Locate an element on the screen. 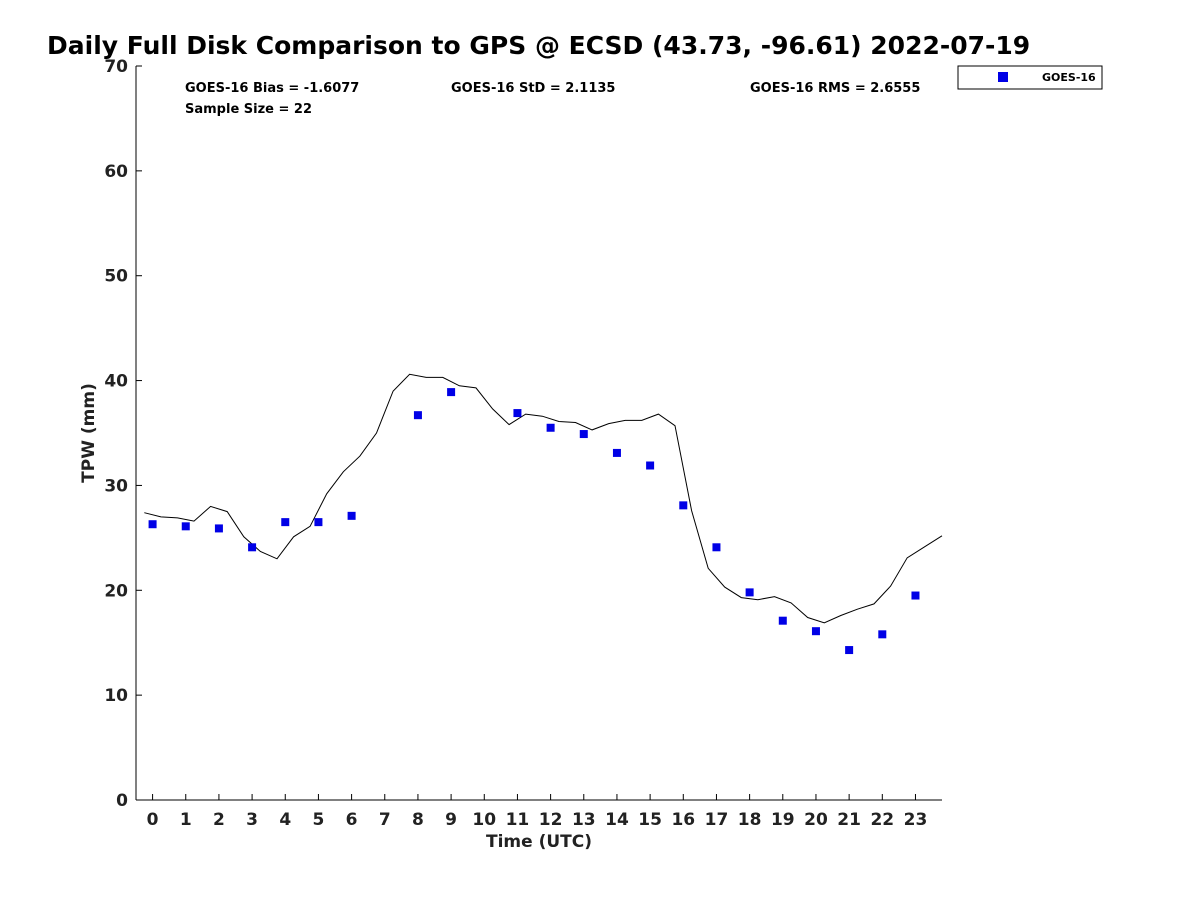 Image resolution: width=1200 pixels, height=900 pixels. x-tick-label: 19 is located at coordinates (783, 820).